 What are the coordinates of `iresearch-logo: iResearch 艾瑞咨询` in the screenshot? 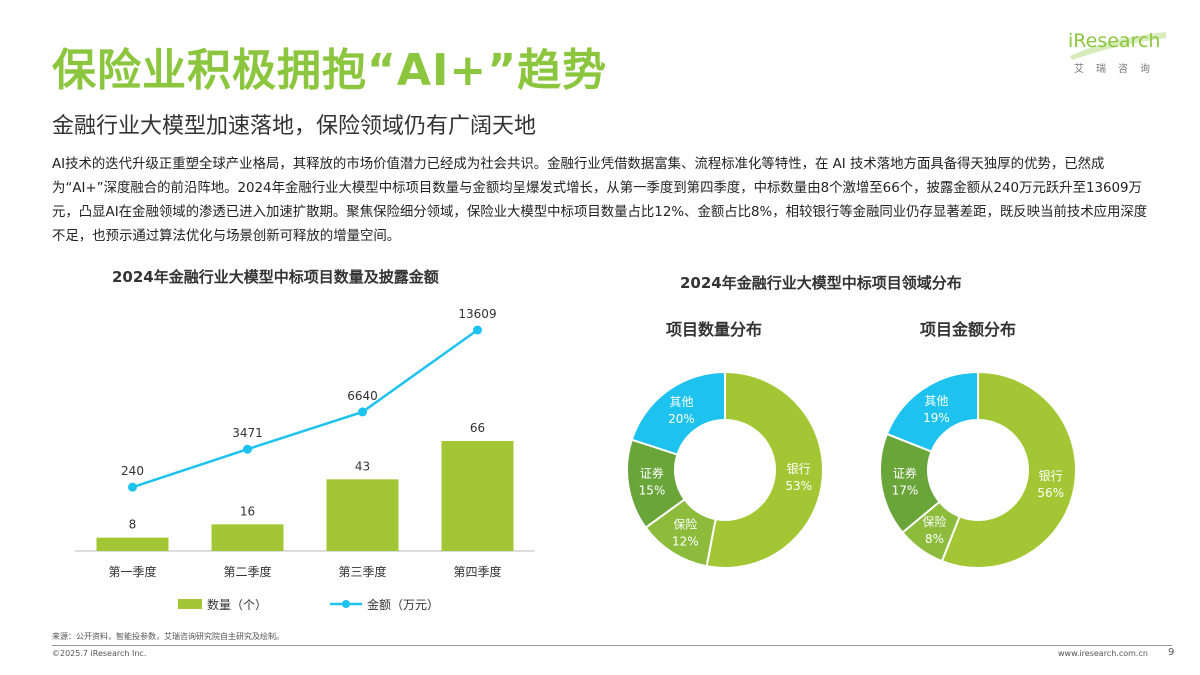 It's located at (1118, 57).